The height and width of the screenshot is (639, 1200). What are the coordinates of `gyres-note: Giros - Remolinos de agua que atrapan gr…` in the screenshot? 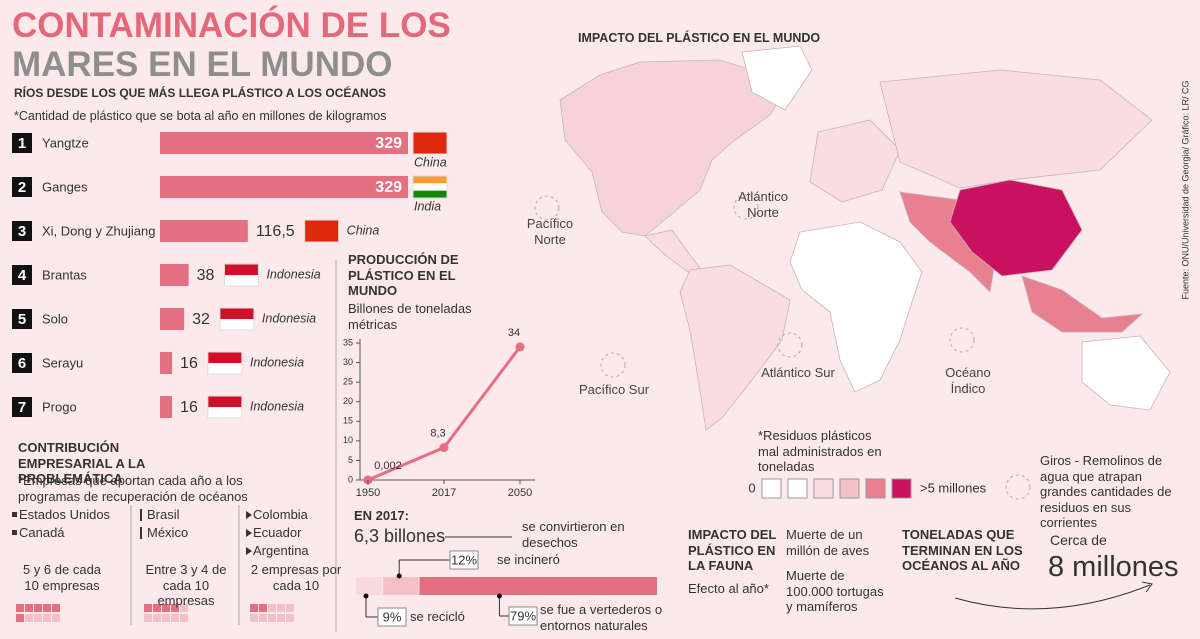 It's located at (1106, 492).